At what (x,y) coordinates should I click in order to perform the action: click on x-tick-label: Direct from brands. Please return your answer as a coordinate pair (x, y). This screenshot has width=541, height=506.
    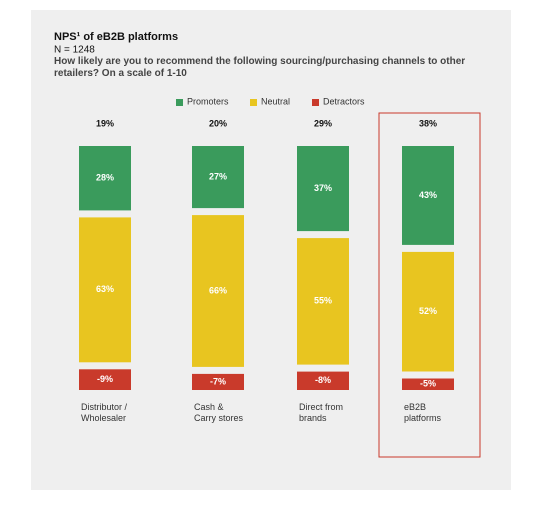
    Looking at the image, I should click on (321, 412).